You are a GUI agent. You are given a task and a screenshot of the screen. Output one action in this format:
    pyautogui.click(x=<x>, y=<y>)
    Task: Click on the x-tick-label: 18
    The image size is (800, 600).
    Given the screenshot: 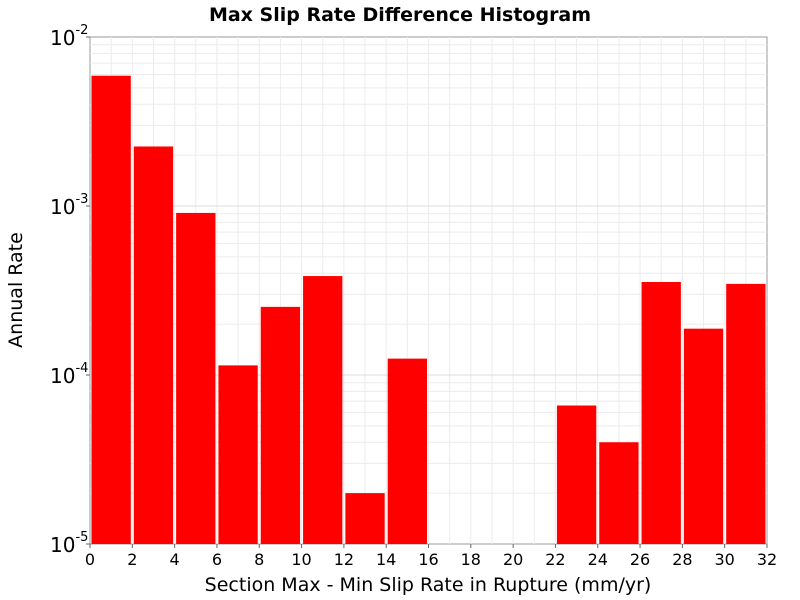 What is the action you would take?
    pyautogui.click(x=471, y=559)
    